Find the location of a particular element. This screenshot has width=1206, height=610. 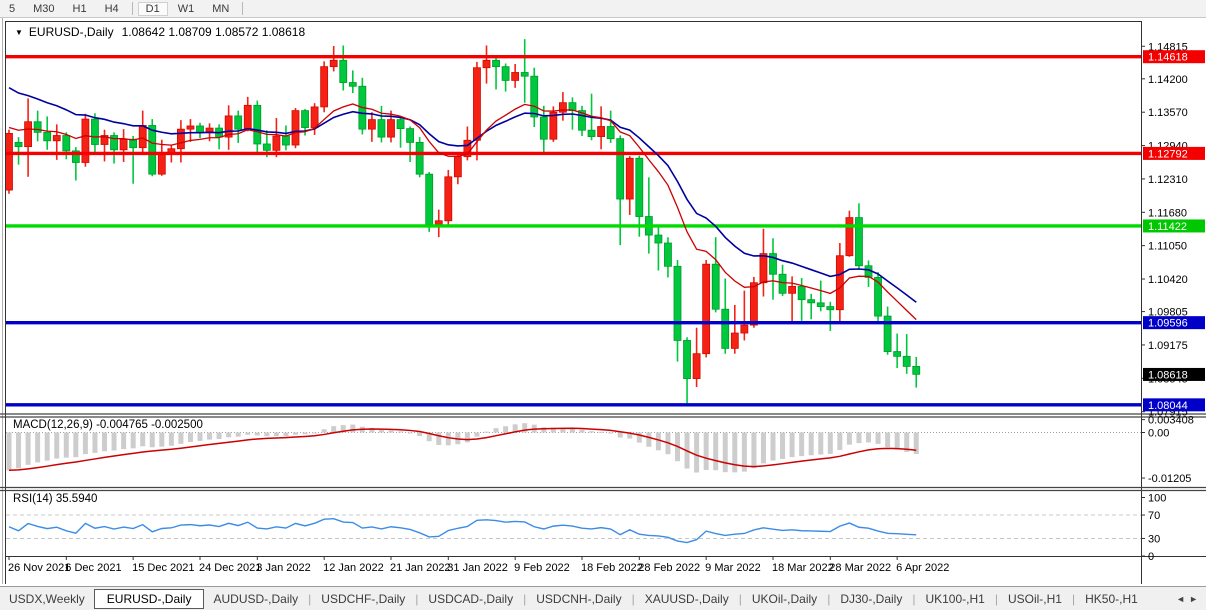

date-tick-label: 15 Dec 2021 is located at coordinates (163, 568).